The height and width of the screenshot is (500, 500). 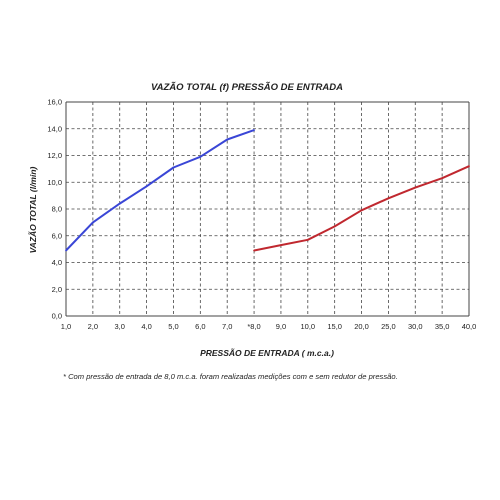 I want to click on x-tick-label: 6,0, so click(x=200, y=326).